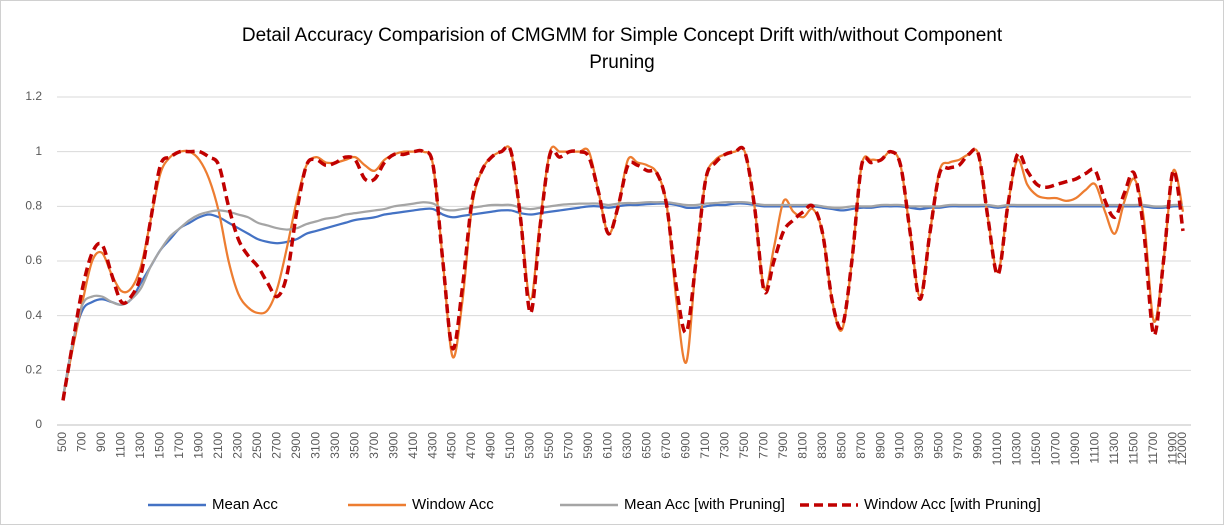  I want to click on x-tick-label: 11100, so click(1095, 448).